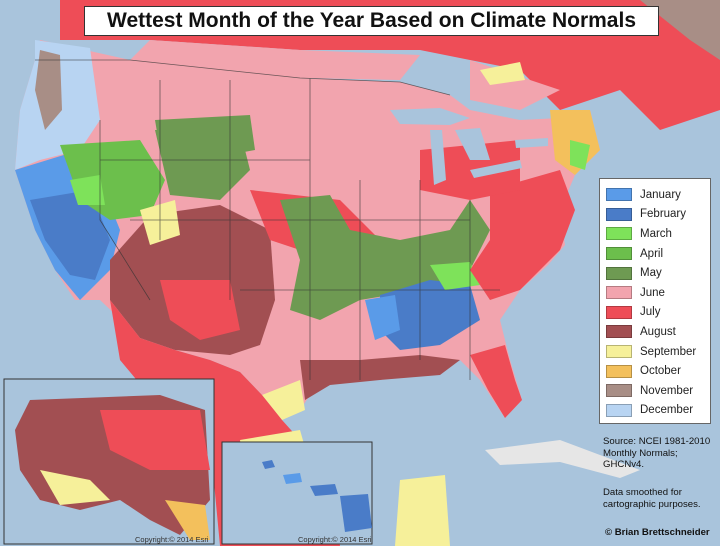 Image resolution: width=720 pixels, height=546 pixels. I want to click on legend-label: February, so click(663, 214).